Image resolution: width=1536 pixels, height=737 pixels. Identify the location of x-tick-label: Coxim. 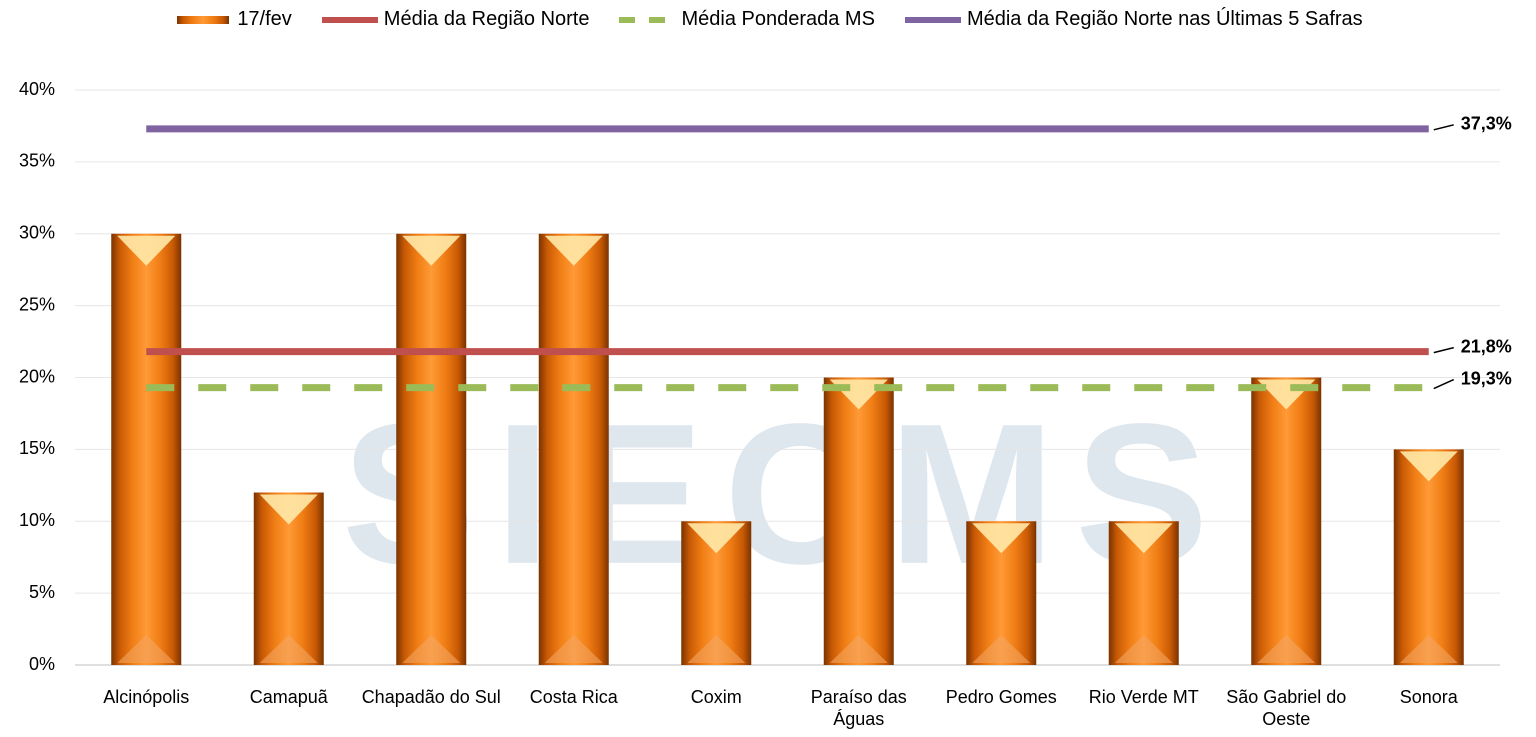
(716, 697).